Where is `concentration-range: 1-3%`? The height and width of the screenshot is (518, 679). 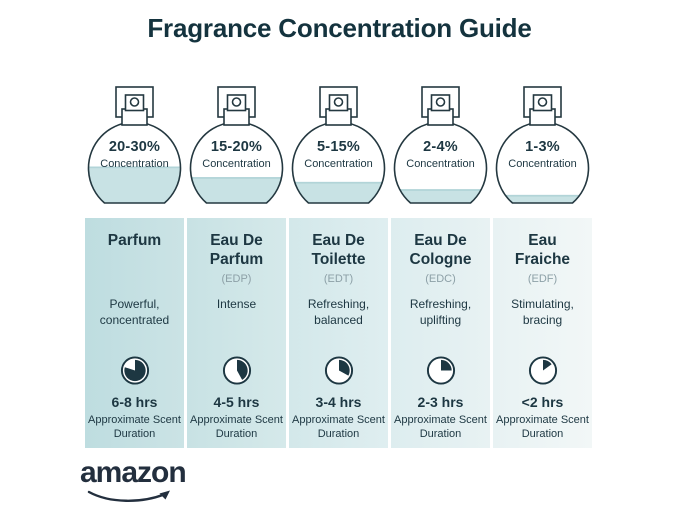 concentration-range: 1-3% is located at coordinates (542, 147).